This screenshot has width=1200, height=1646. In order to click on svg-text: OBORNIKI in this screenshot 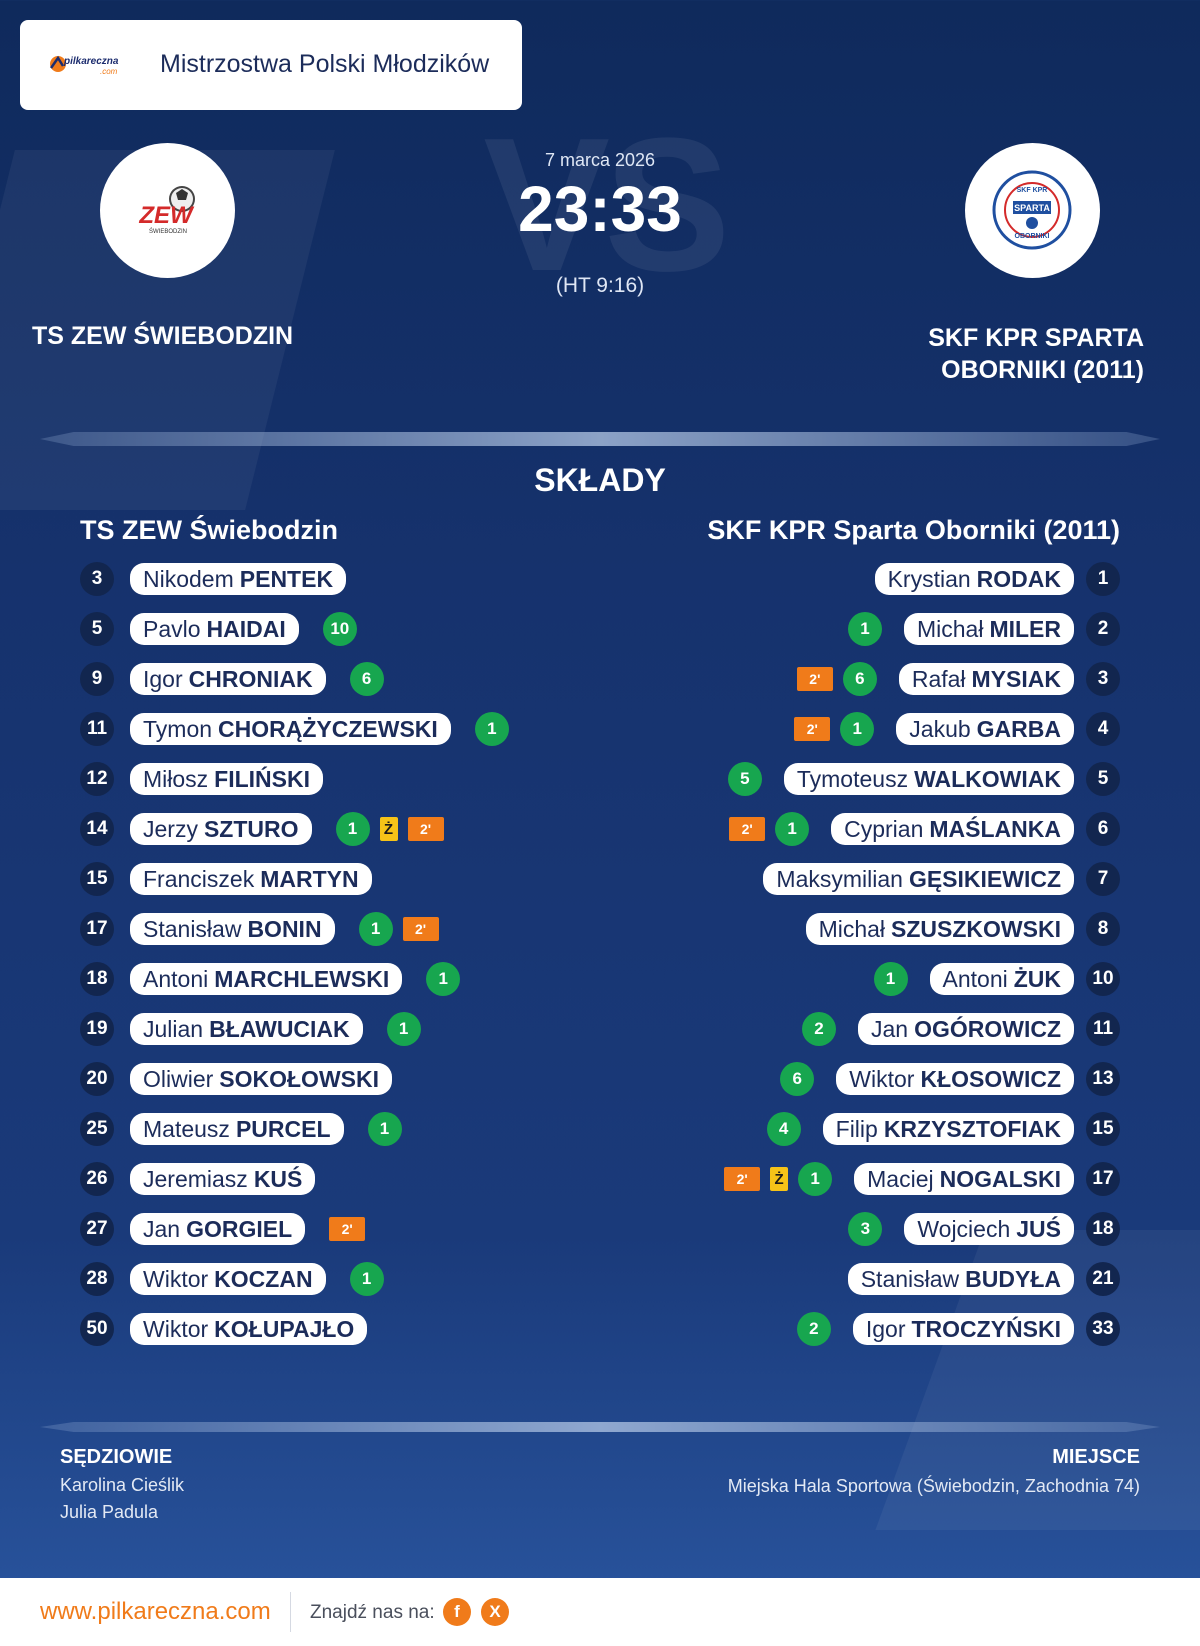, I will do `click(1032, 236)`.